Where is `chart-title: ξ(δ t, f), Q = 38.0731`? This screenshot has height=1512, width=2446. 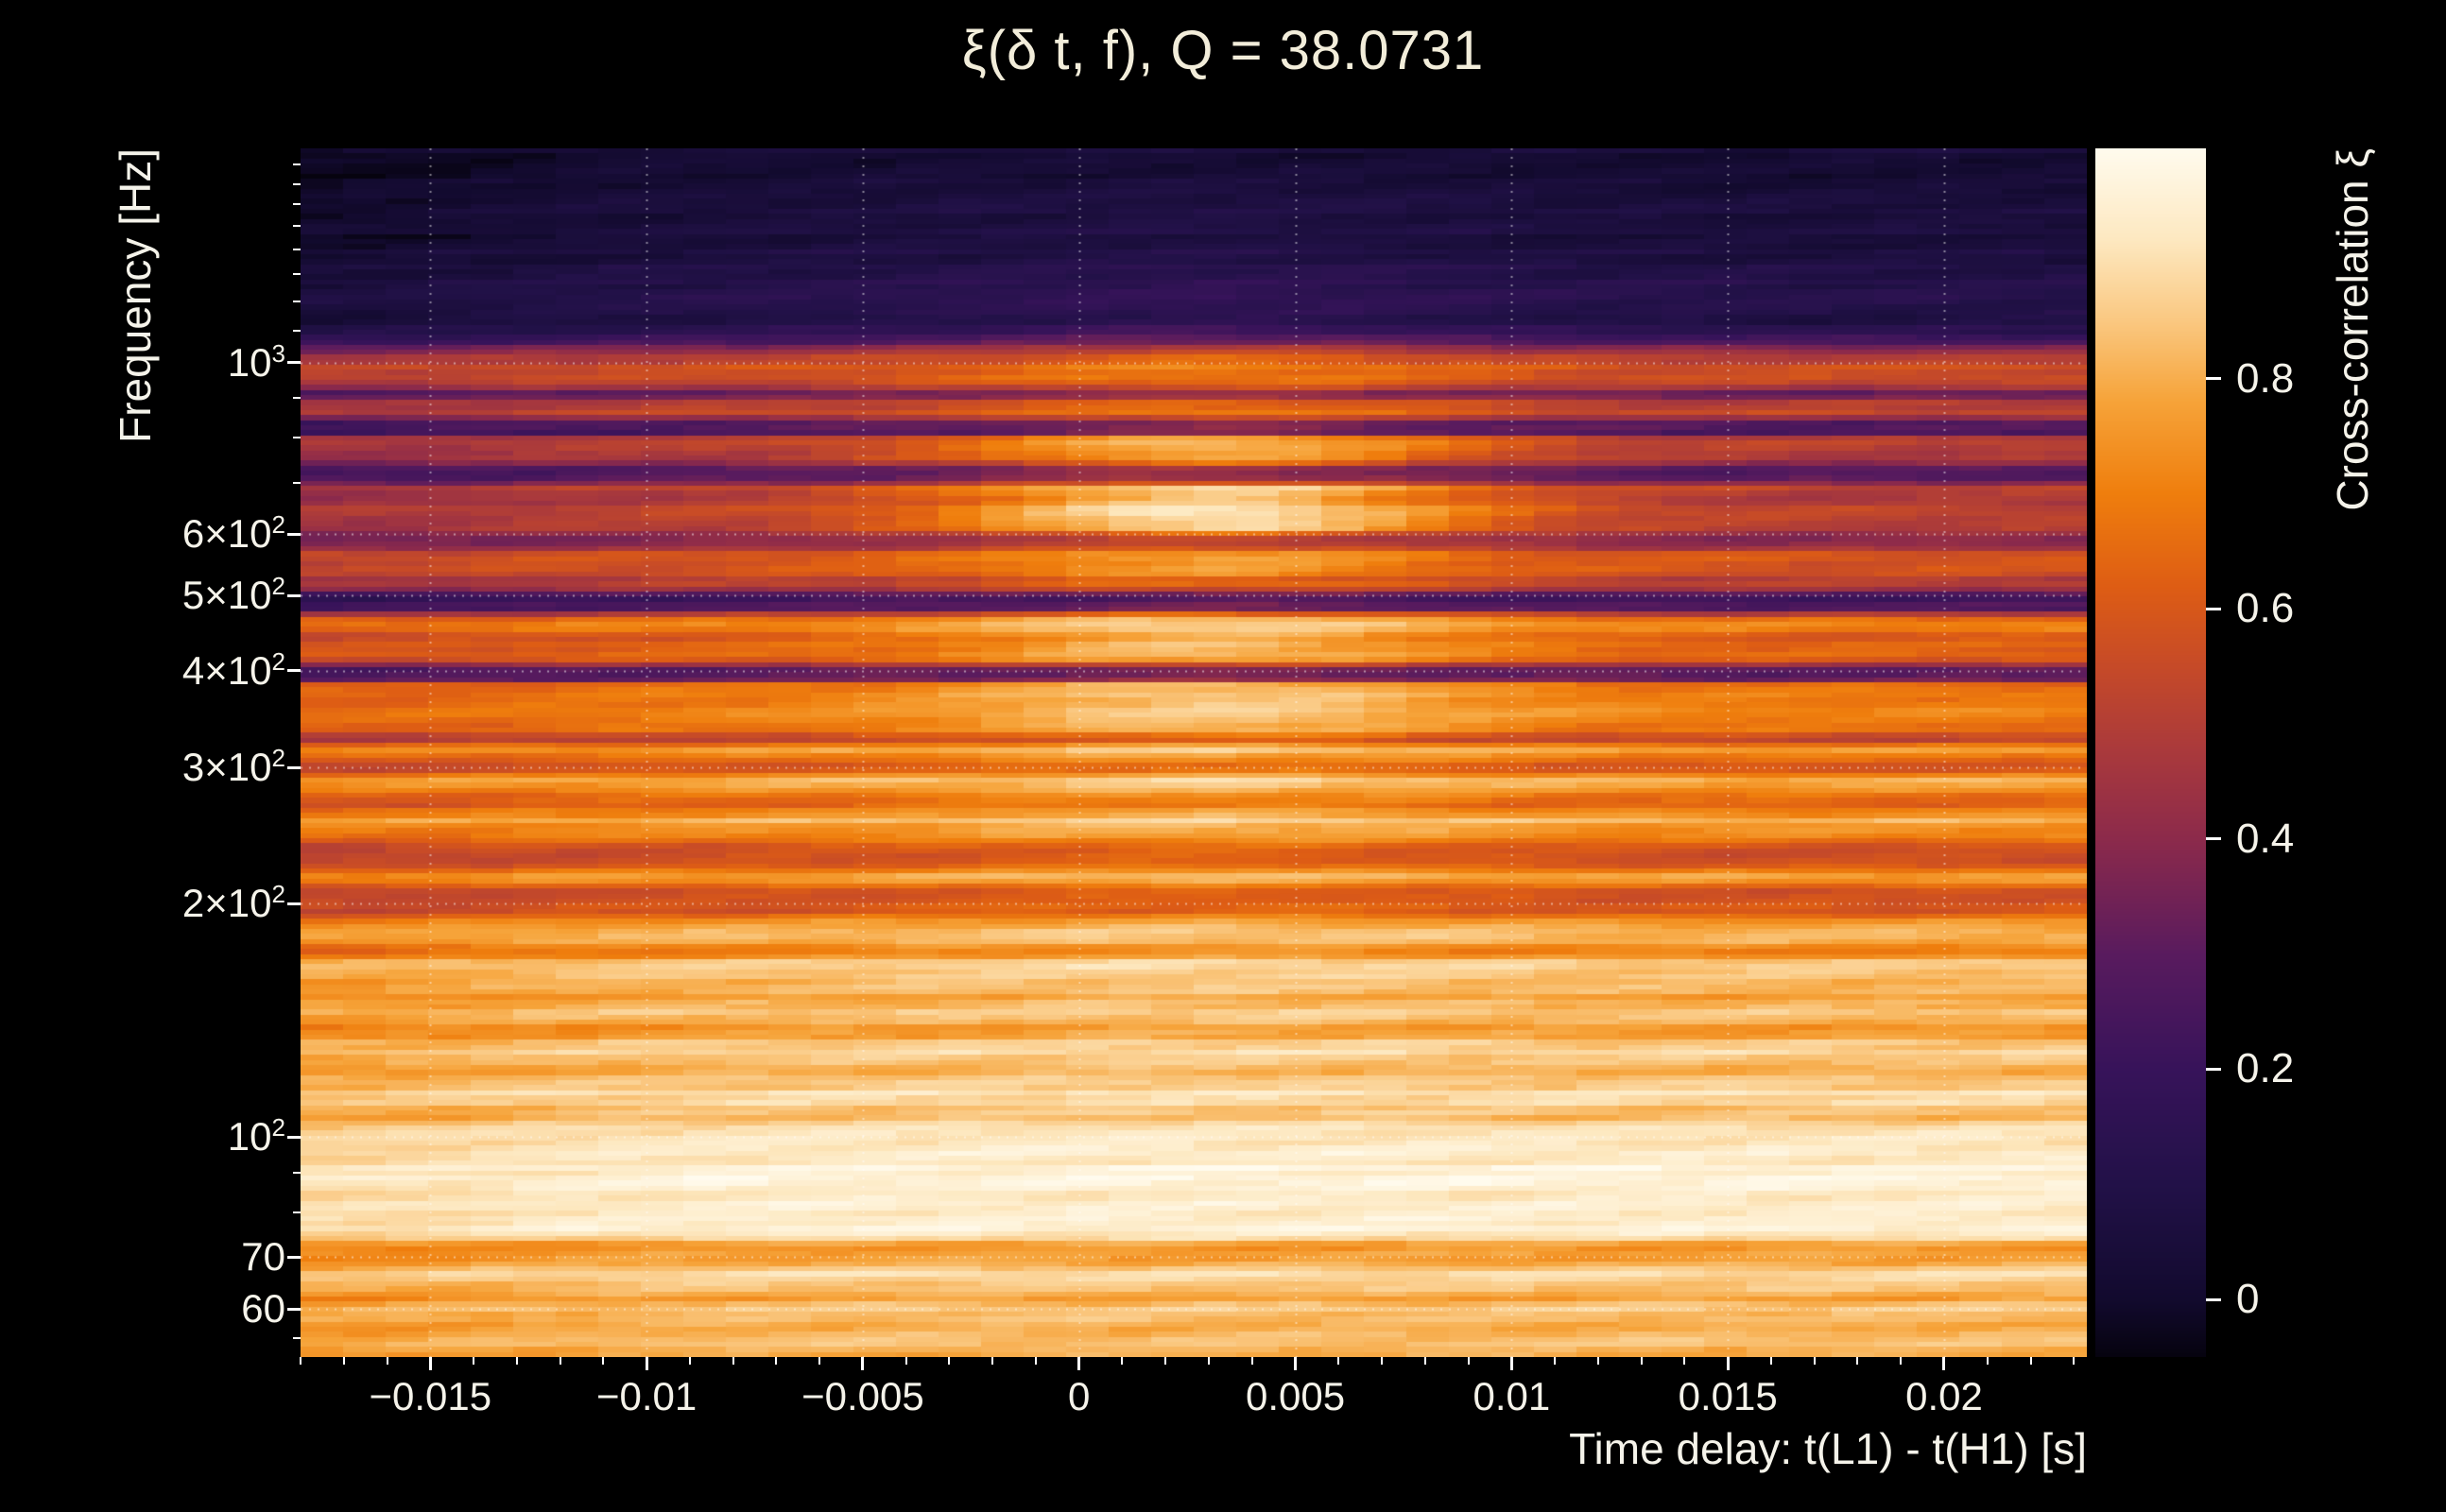
chart-title: ξ(δ t, f), Q = 38.0731 is located at coordinates (1223, 50).